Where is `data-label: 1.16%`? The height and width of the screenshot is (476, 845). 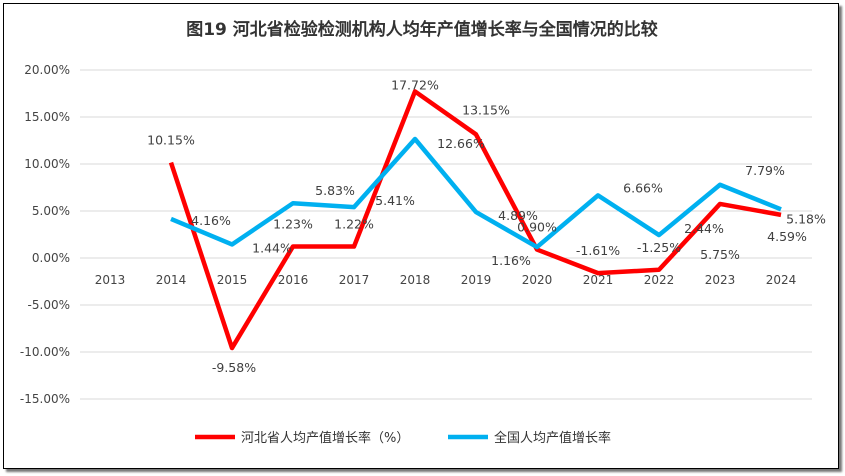
data-label: 1.16% is located at coordinates (511, 260).